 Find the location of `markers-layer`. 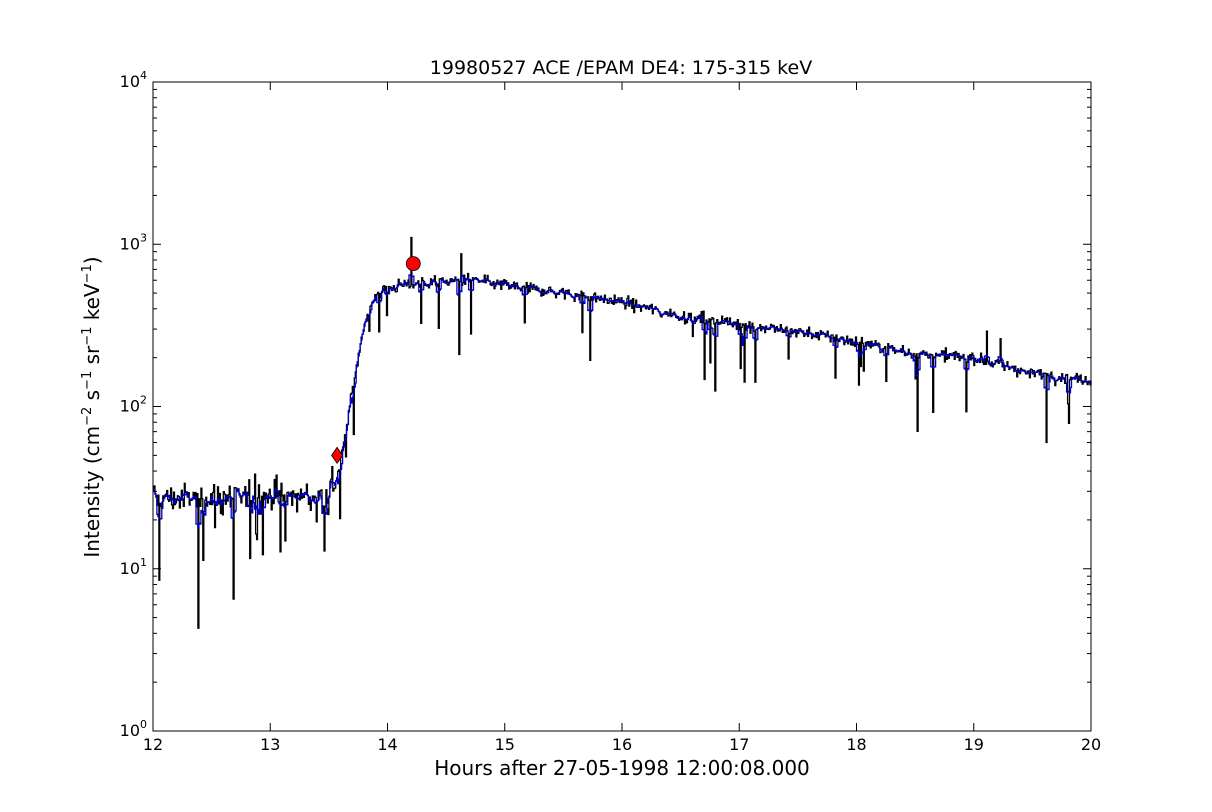

markers-layer is located at coordinates (376, 360).